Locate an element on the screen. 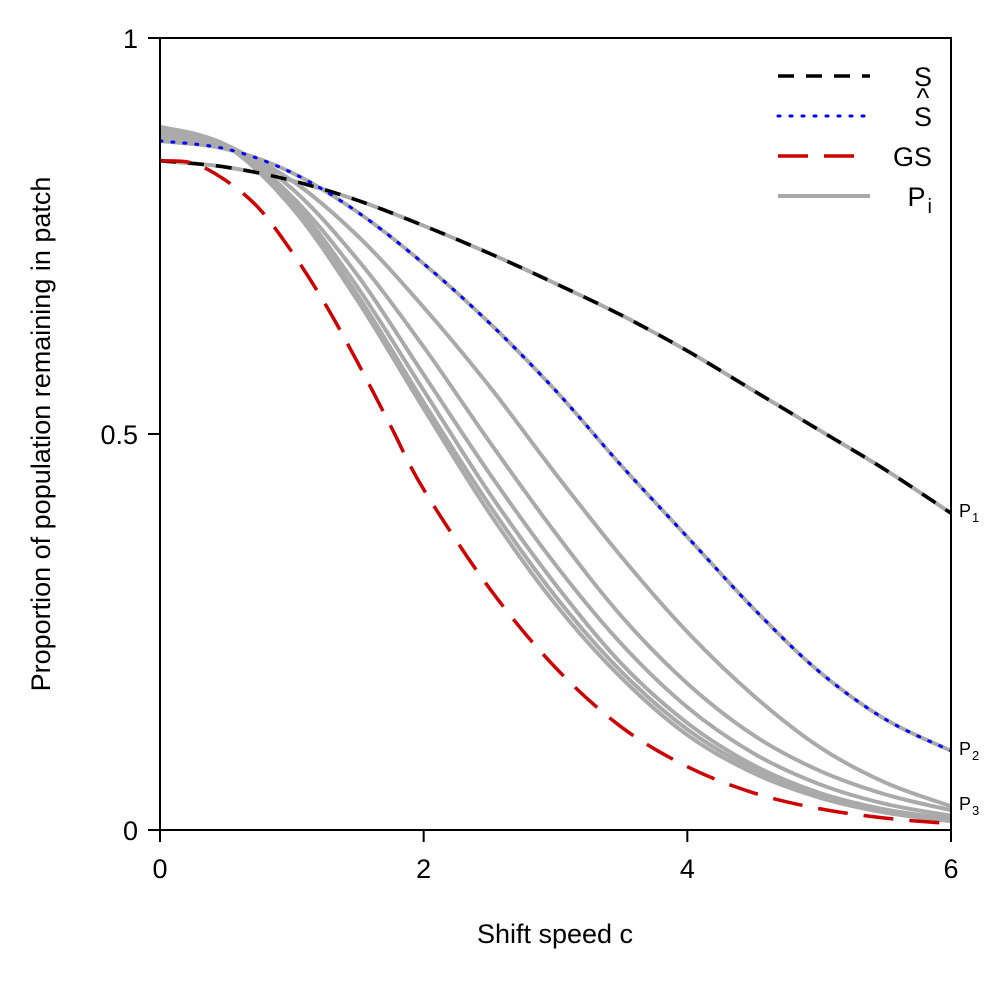 The width and height of the screenshot is (991, 991). legend-subscript: i is located at coordinates (930, 207).